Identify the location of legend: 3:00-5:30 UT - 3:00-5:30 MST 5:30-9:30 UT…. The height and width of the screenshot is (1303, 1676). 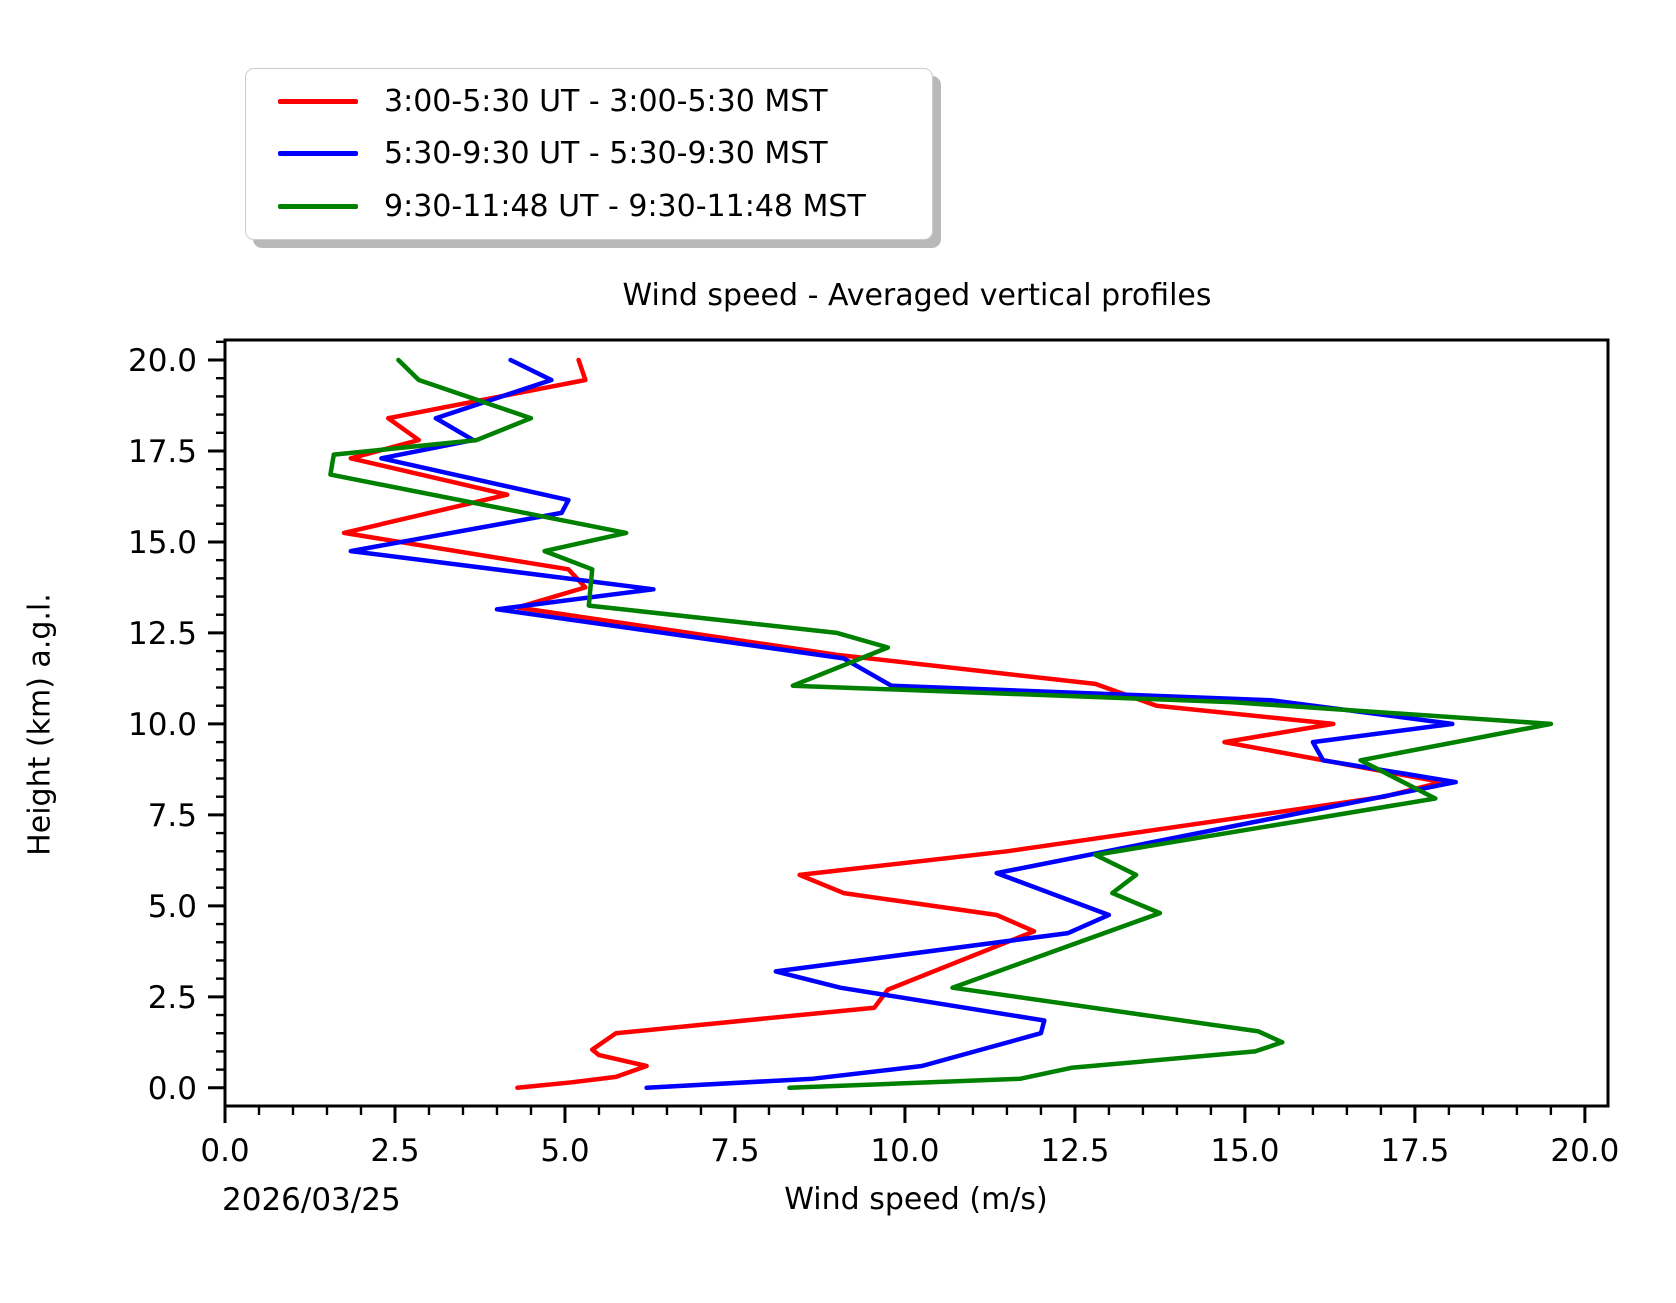
(589, 154).